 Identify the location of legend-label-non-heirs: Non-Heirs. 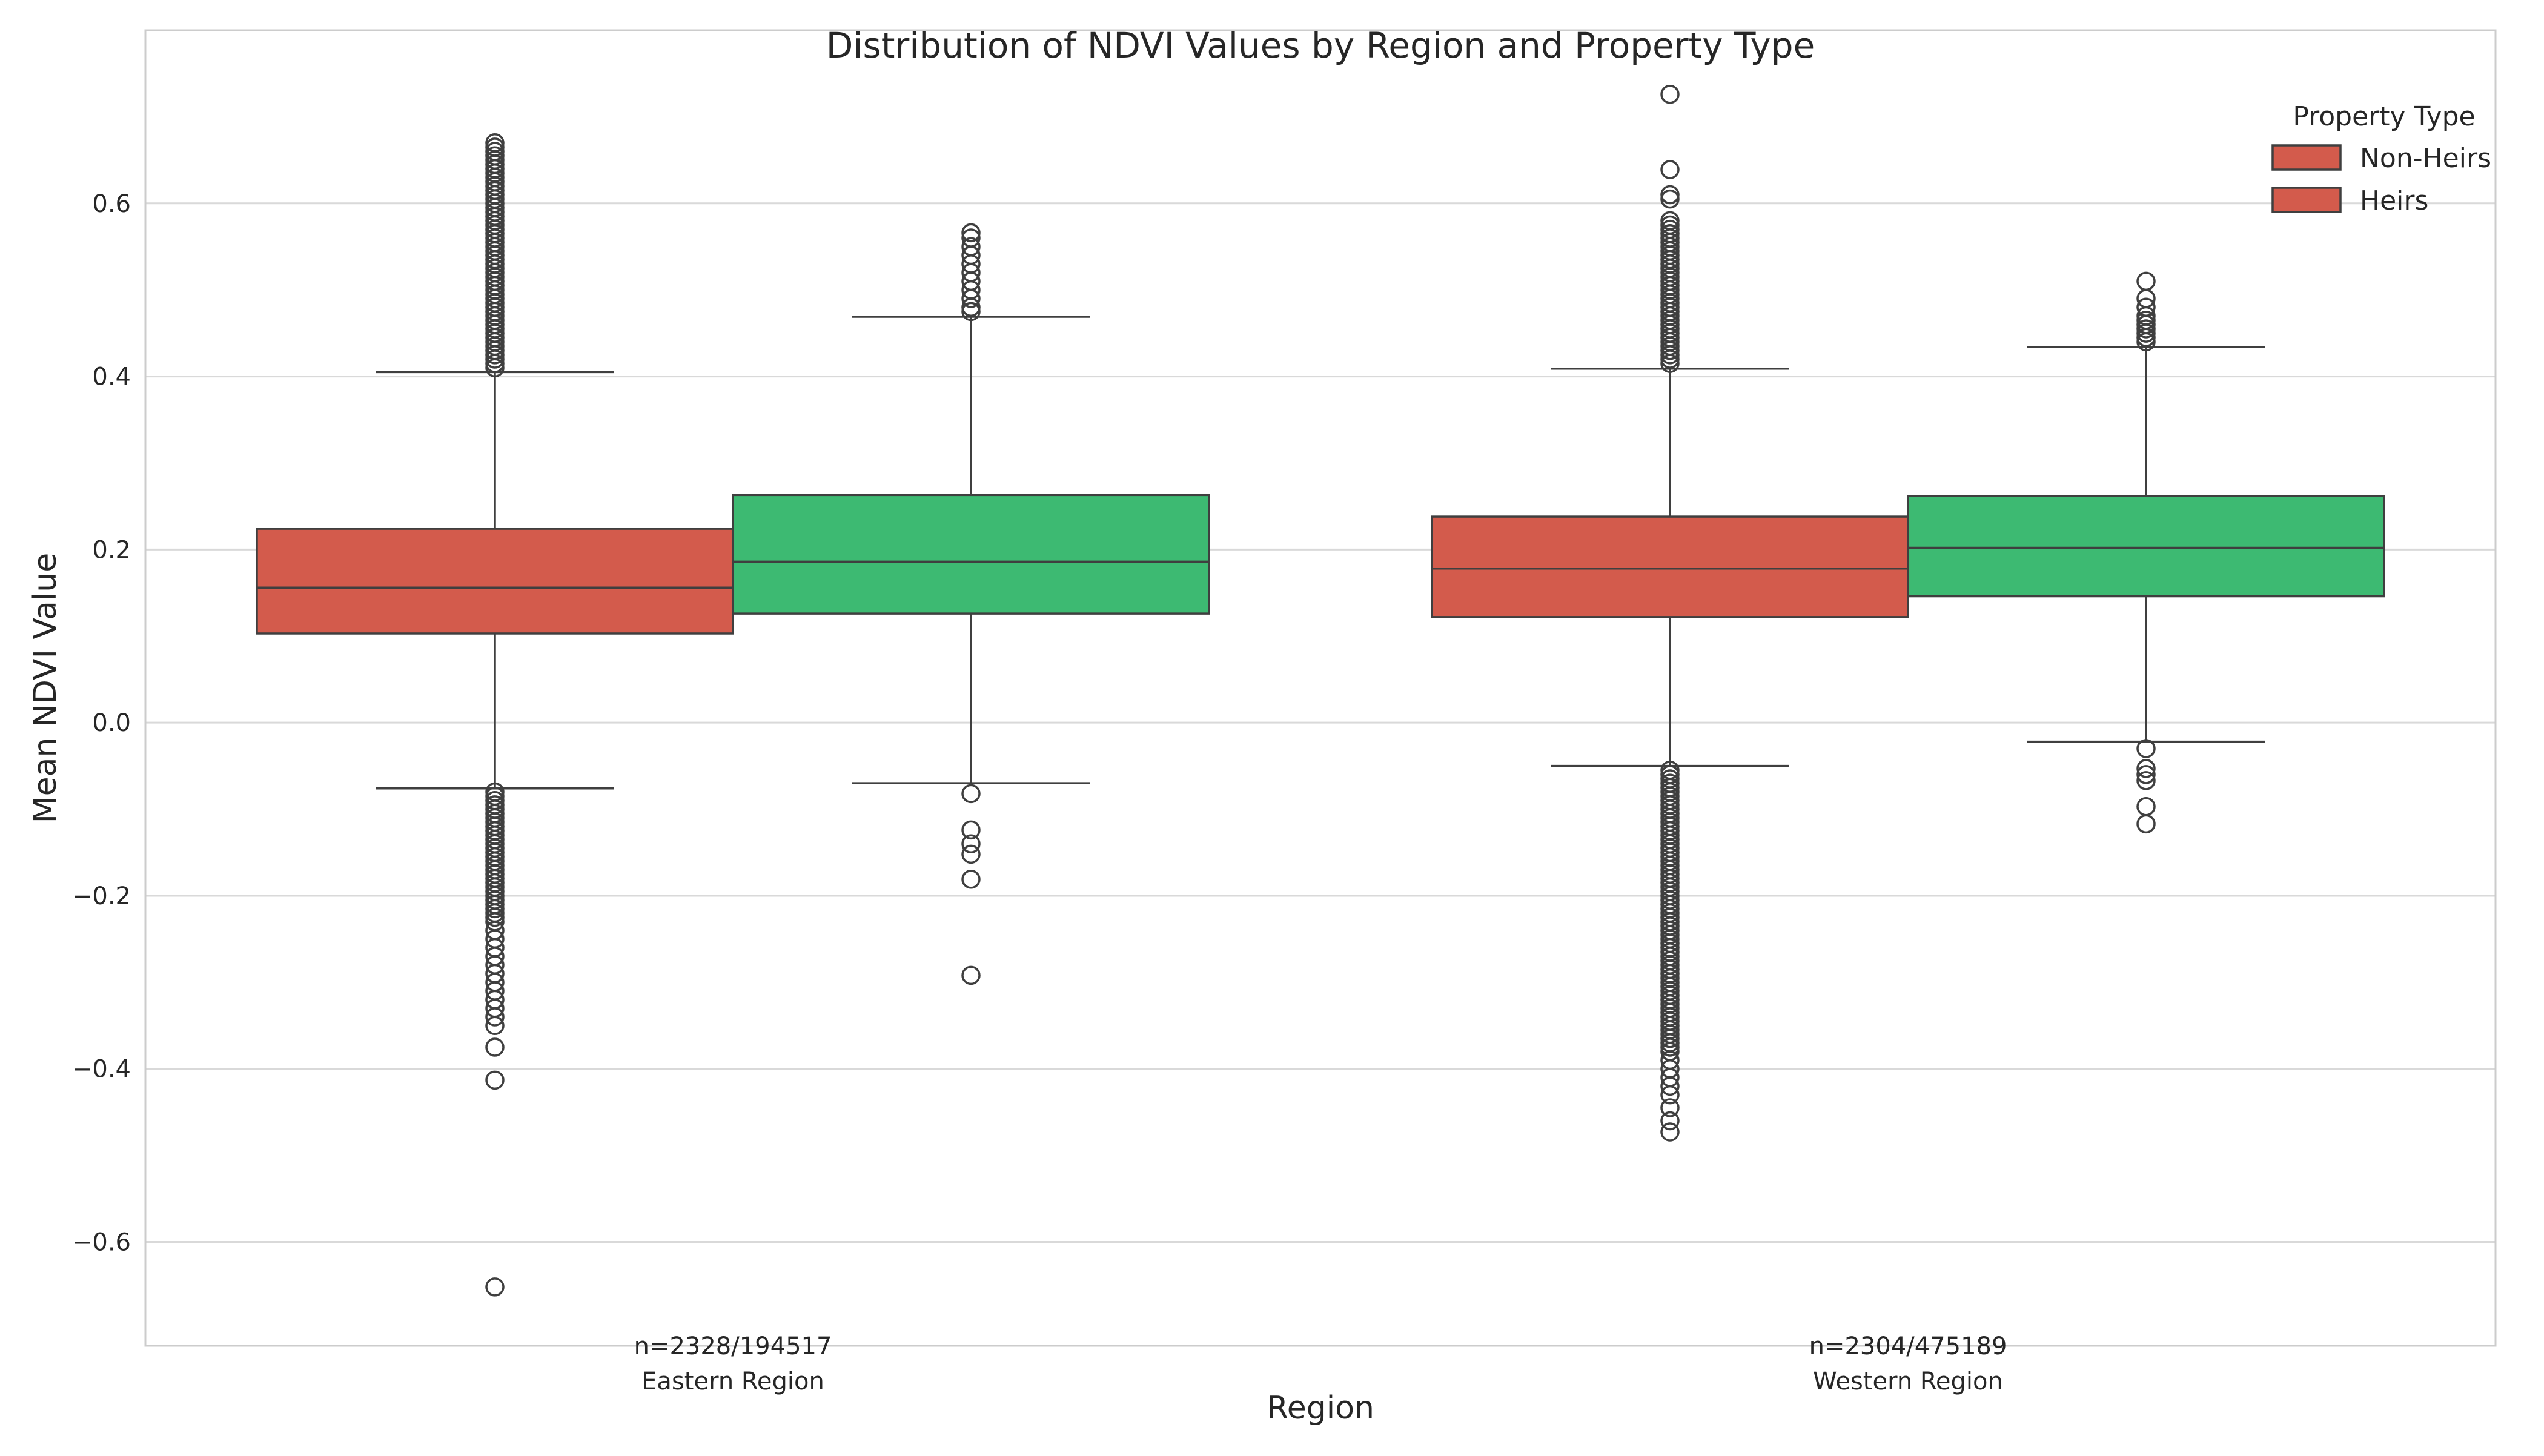
(2425, 158).